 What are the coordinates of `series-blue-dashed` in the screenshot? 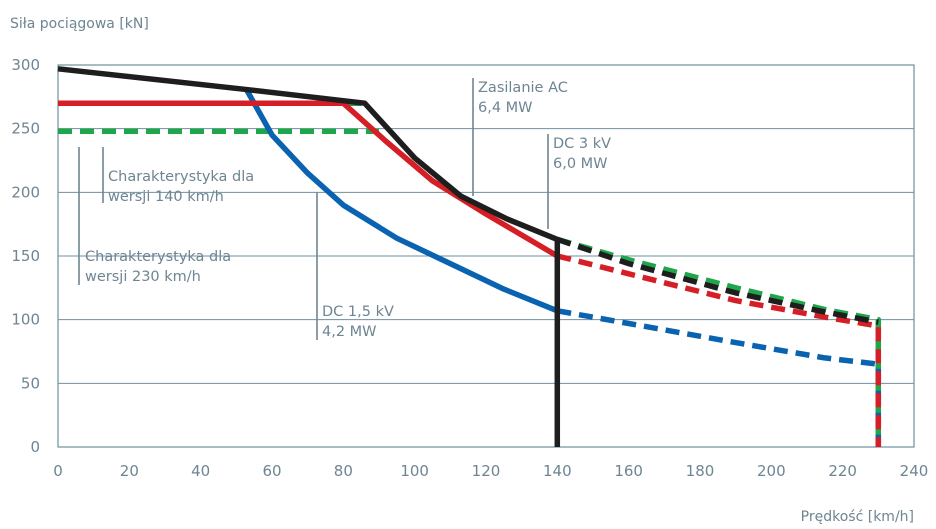 It's located at (719, 377).